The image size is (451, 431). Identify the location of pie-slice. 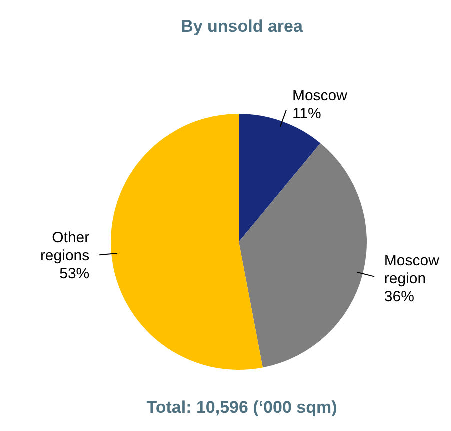
(303, 255).